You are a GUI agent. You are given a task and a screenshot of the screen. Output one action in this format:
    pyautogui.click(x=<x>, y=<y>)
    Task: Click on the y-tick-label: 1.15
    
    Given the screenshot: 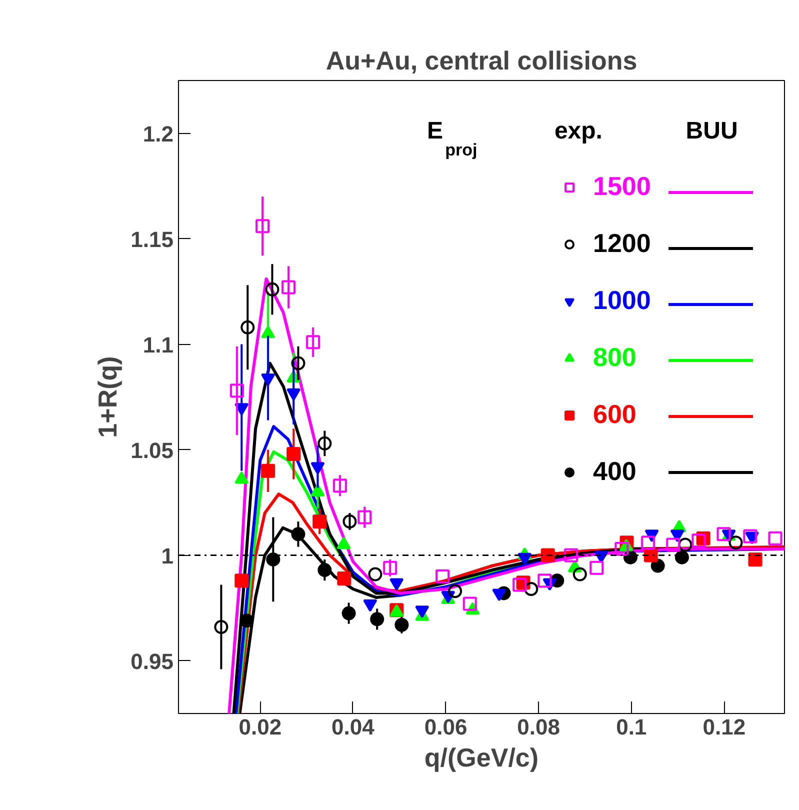 What is the action you would take?
    pyautogui.click(x=152, y=239)
    